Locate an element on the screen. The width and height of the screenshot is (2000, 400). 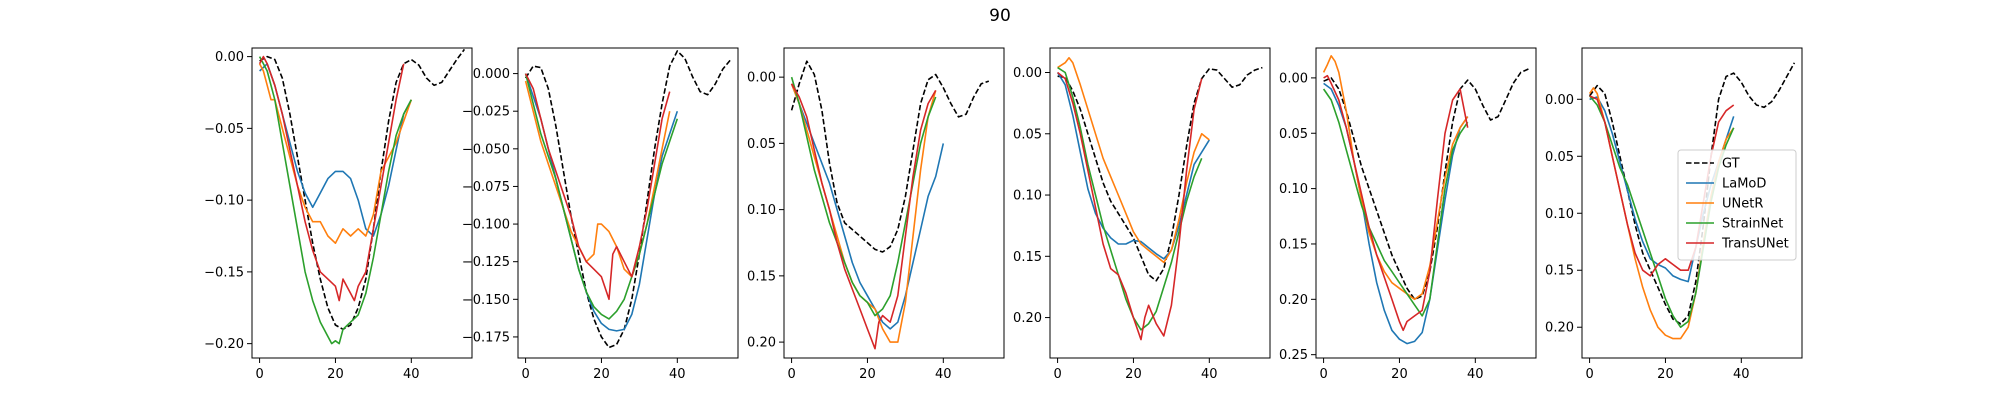
y-tick-label: −0.175 is located at coordinates (486, 337).